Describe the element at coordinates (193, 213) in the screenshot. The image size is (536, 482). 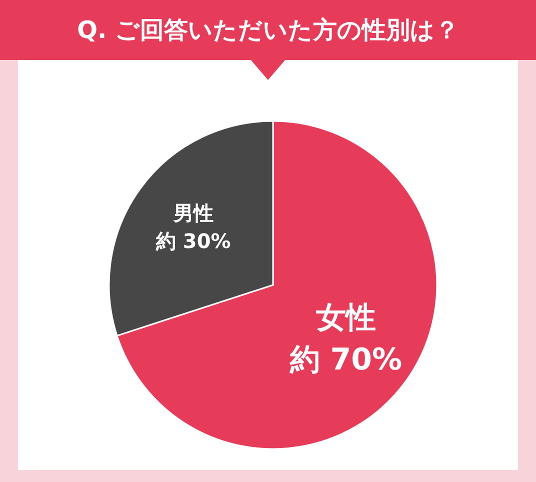
I see `slice-label: 男性` at that location.